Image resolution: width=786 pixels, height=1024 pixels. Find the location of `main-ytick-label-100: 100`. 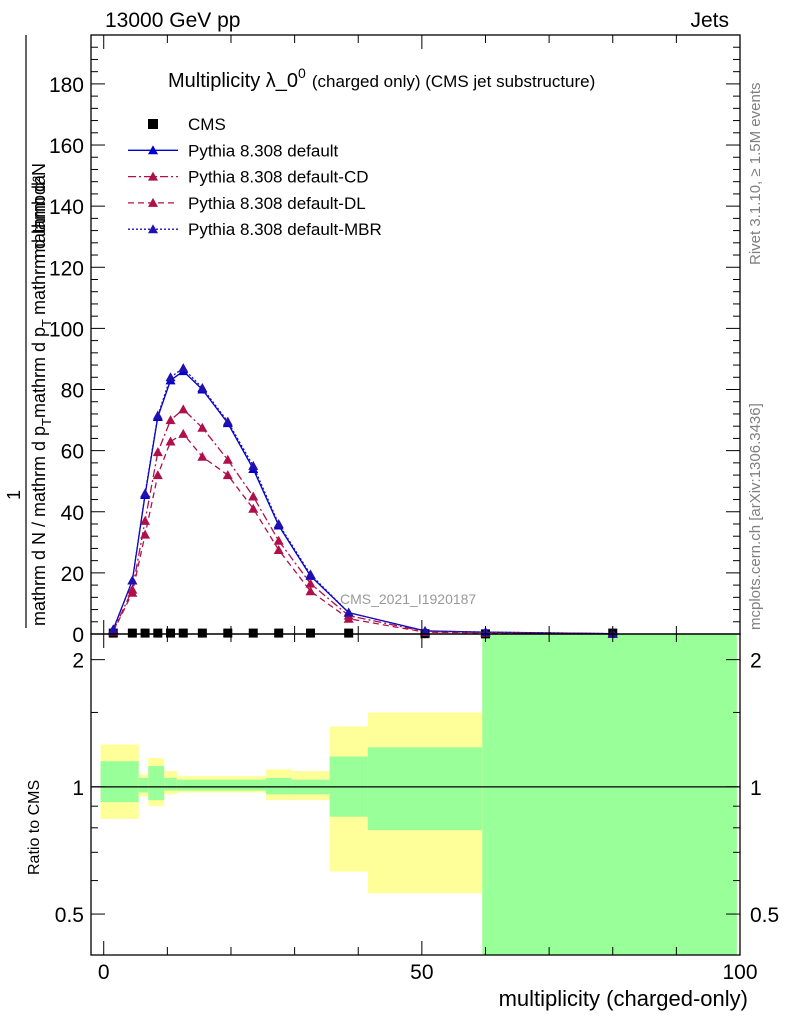

main-ytick-label-100: 100 is located at coordinates (66, 329).